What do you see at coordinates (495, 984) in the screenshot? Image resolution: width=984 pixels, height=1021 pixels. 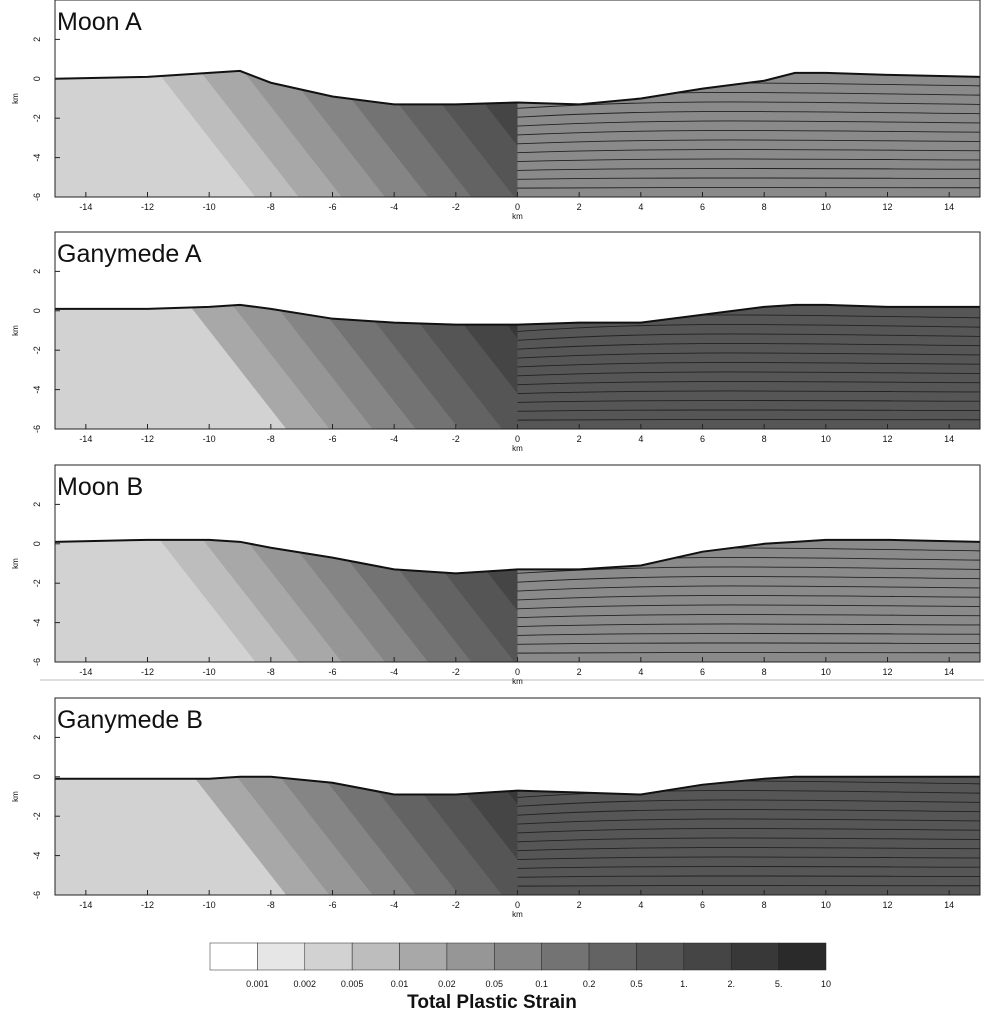 I see `colorbar-tick-label: 0.05` at bounding box center [495, 984].